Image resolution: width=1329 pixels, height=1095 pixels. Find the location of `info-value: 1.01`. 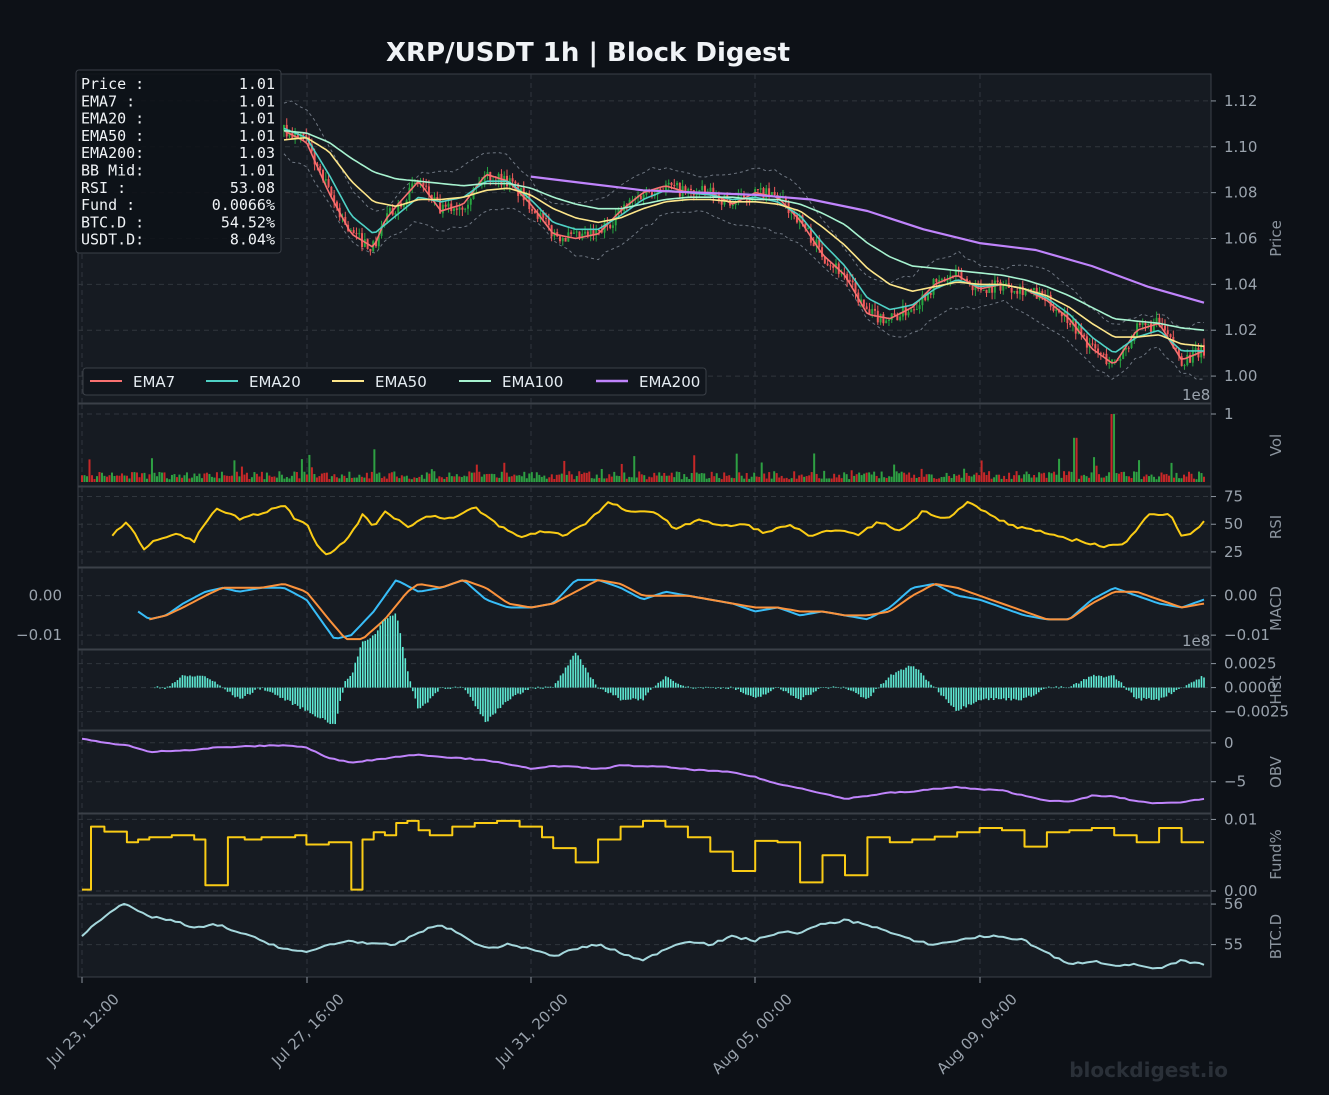

info-value: 1.01 is located at coordinates (257, 84).